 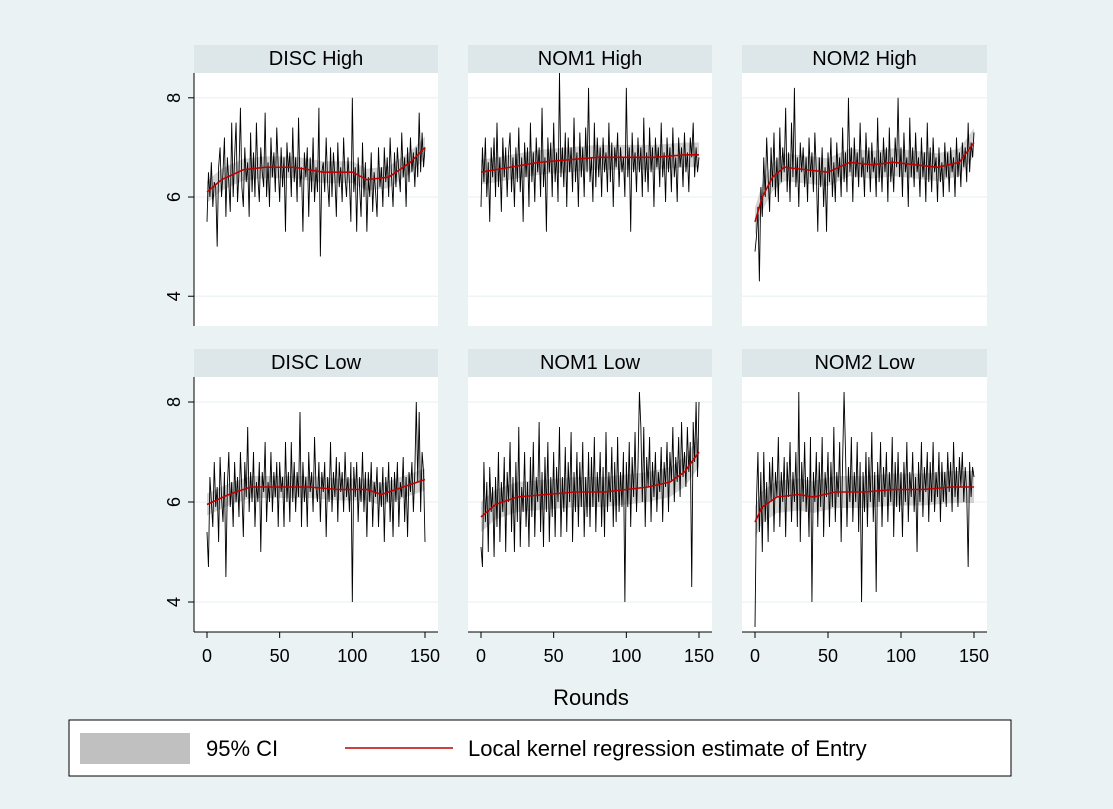 I want to click on panel-title: DISC Low, so click(x=316, y=363).